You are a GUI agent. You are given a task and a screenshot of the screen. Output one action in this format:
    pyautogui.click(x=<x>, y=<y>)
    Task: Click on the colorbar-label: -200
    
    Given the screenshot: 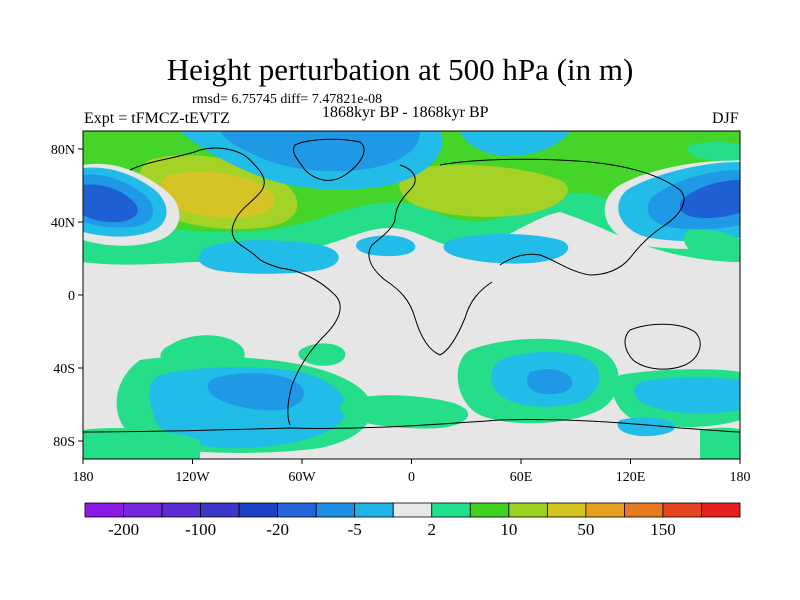 What is the action you would take?
    pyautogui.click(x=123, y=529)
    